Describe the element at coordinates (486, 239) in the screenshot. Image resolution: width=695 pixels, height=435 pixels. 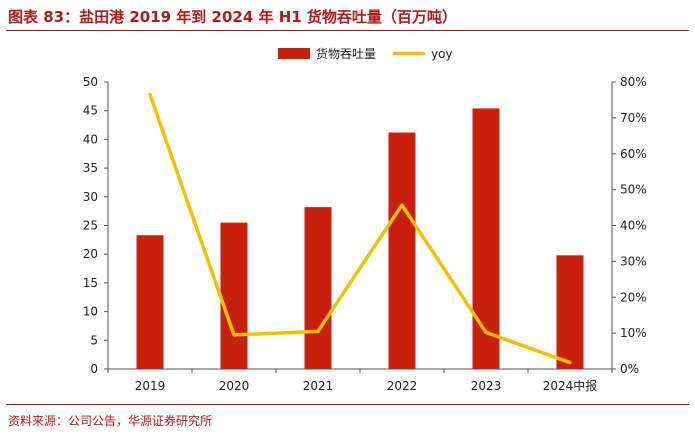
I see `bar-2023` at that location.